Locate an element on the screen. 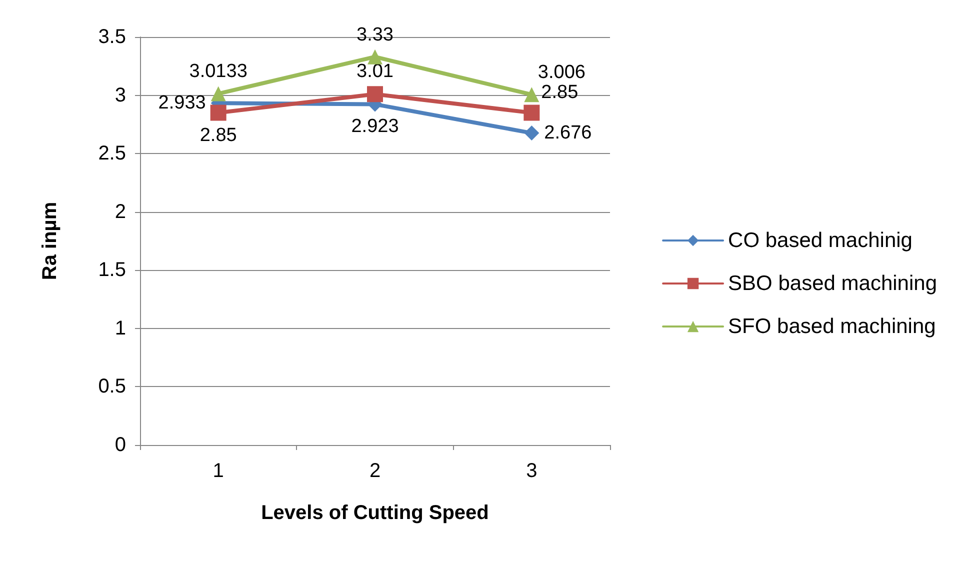  y-tick-label: 1 is located at coordinates (120, 328).